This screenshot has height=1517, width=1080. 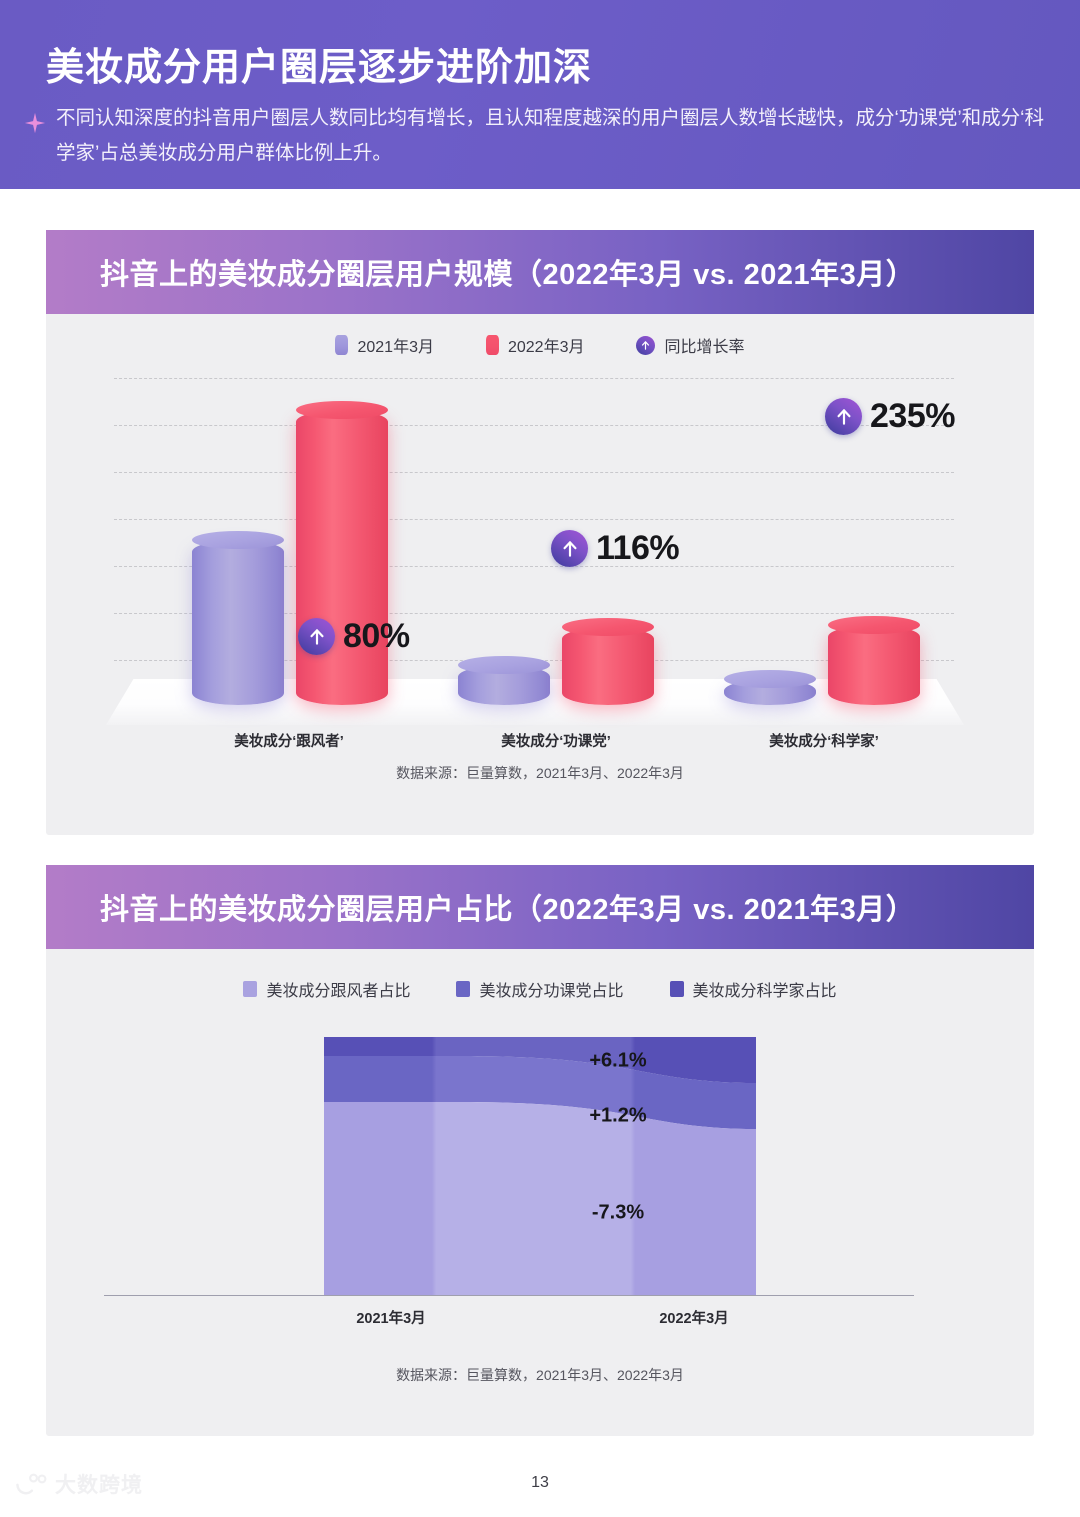 What do you see at coordinates (638, 548) in the screenshot?
I see `growth-value: 116%` at bounding box center [638, 548].